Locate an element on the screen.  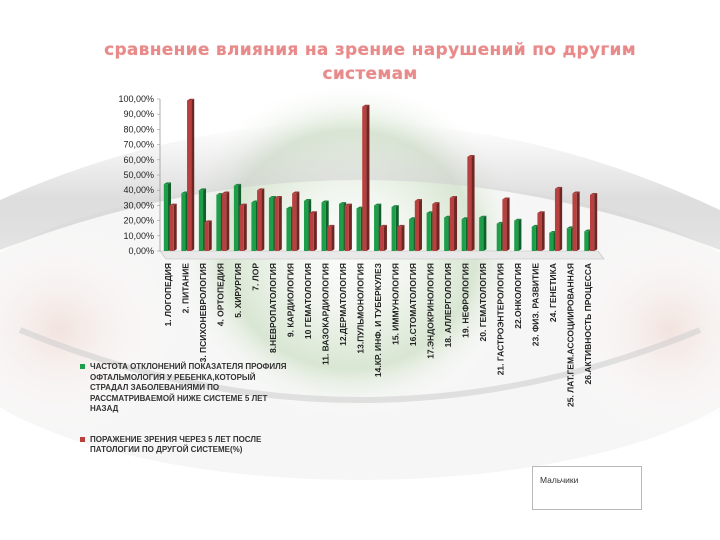
category-label: 15. ИММУНОЛОГИЯ is located at coordinates (396, 304).